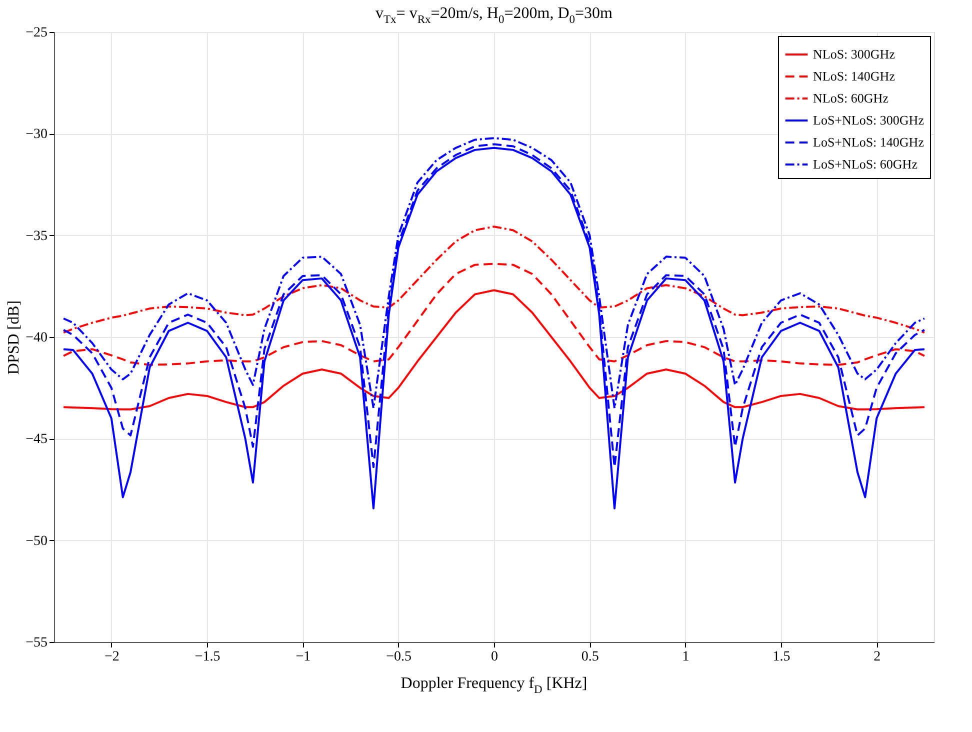 This screenshot has height=732, width=972. Describe the element at coordinates (877, 657) in the screenshot. I see `x-tick-label: 2` at that location.